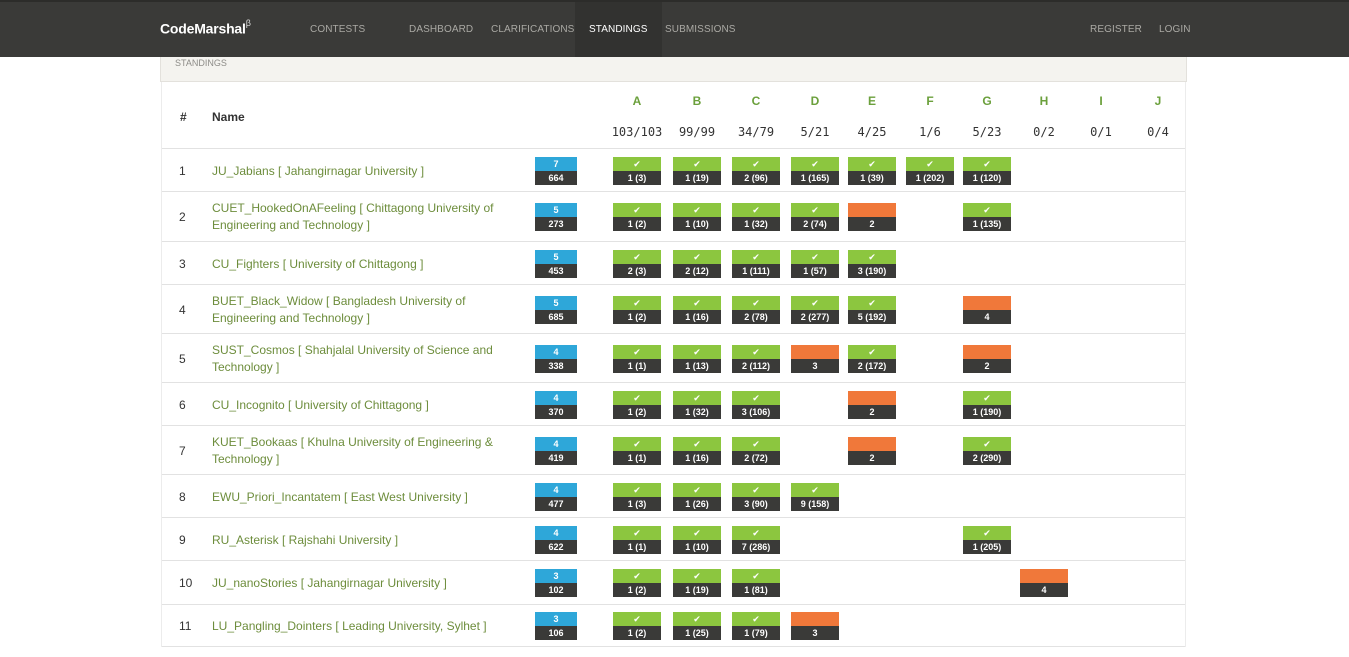  What do you see at coordinates (700, 29) in the screenshot?
I see `nav-submissions: SUBMISSIONS` at bounding box center [700, 29].